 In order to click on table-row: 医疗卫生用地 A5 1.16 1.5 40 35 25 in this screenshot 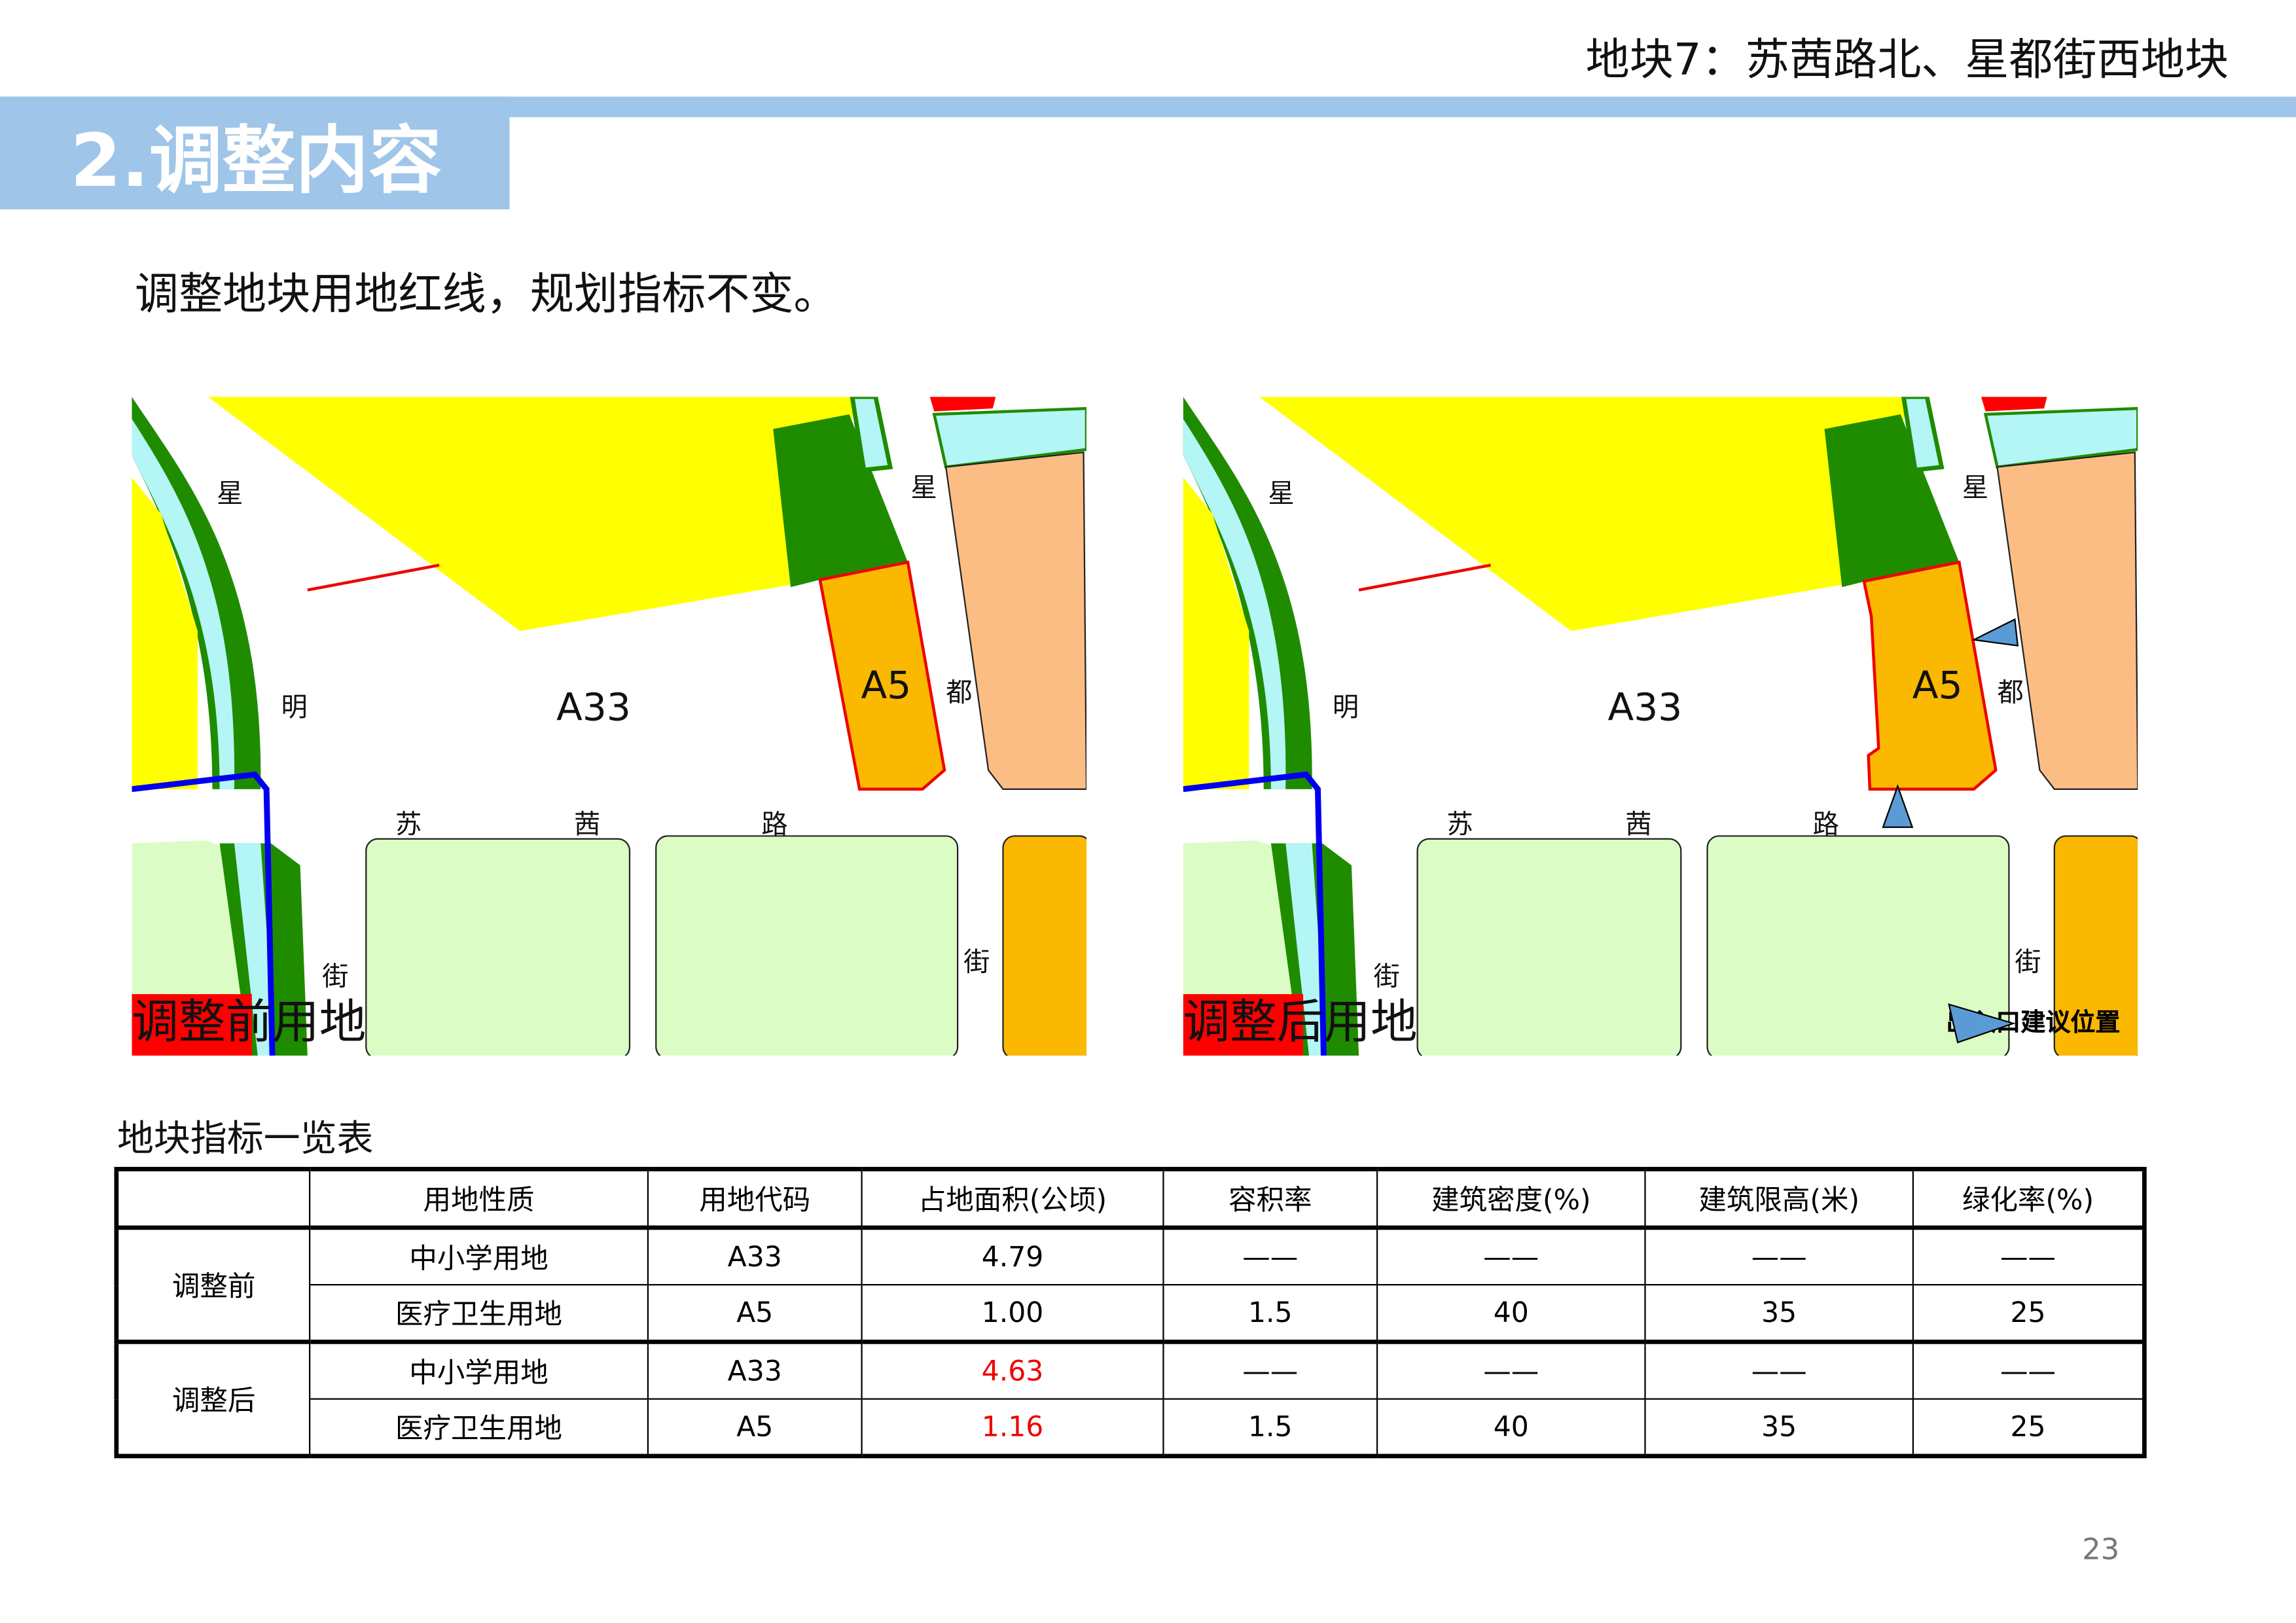, I will do `click(1131, 1428)`.